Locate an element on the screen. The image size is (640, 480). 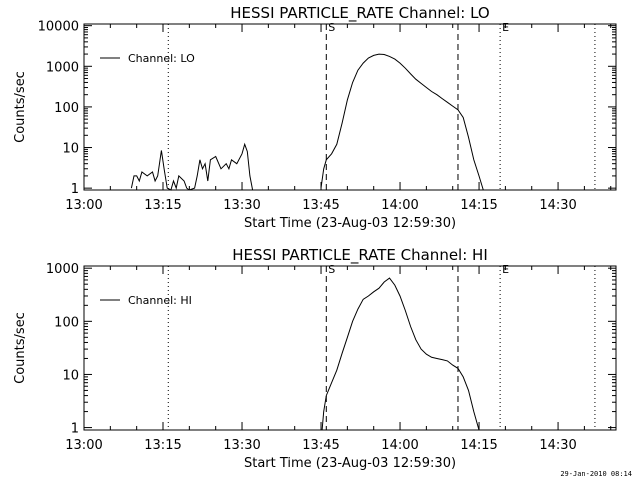
plot-timestamp: 29-Jan-2010 08:14 is located at coordinates (596, 474).